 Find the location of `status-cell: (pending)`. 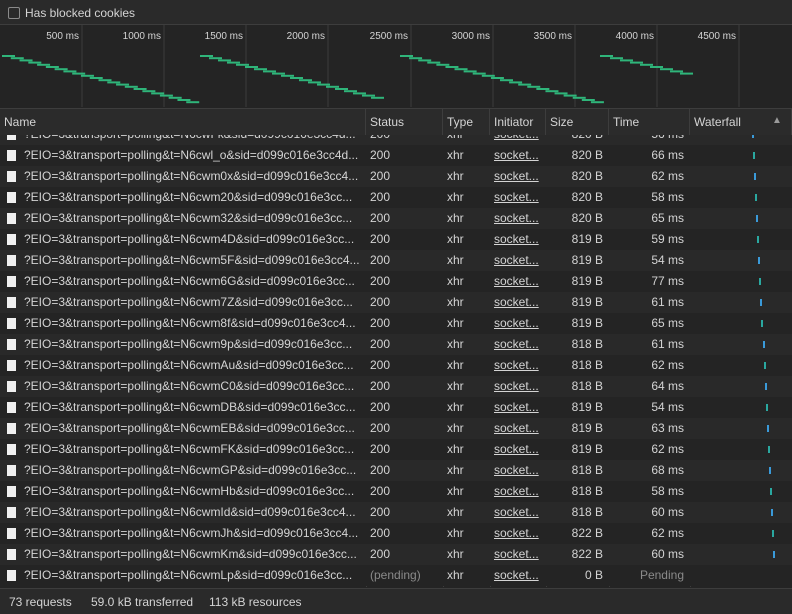

status-cell: (pending) is located at coordinates (395, 575).